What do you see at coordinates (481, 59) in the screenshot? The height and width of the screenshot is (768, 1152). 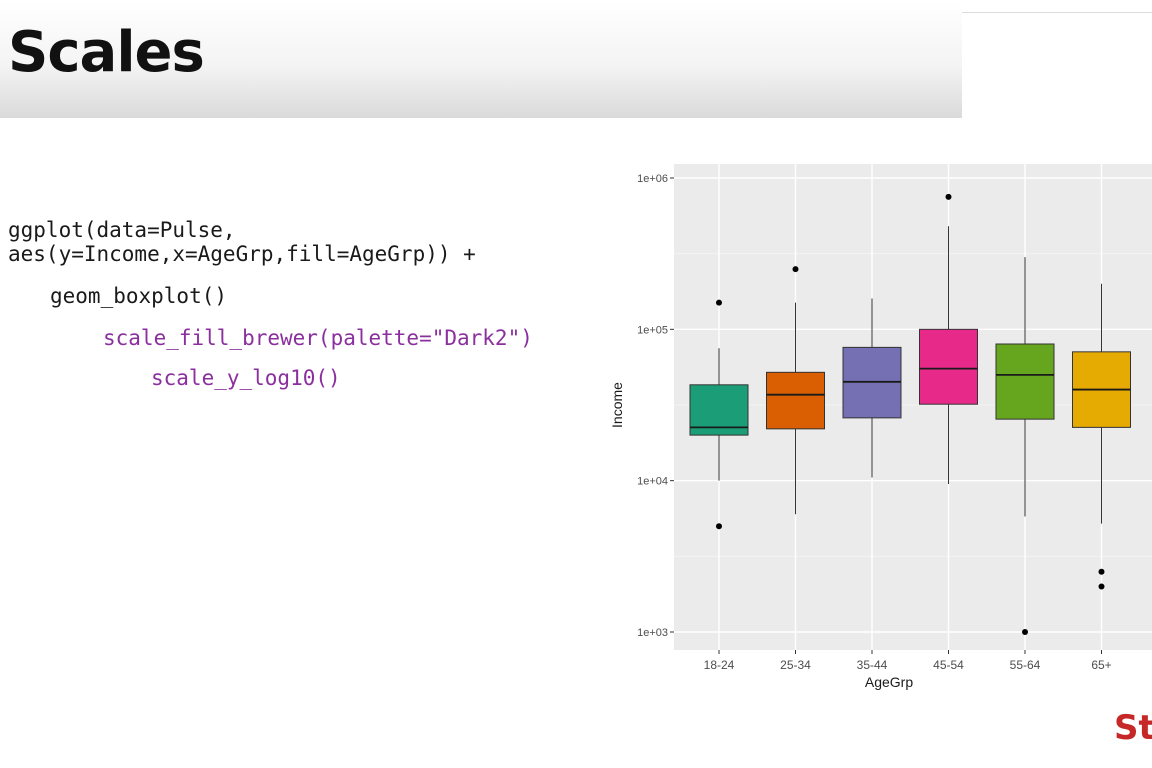 I see `title-bar` at bounding box center [481, 59].